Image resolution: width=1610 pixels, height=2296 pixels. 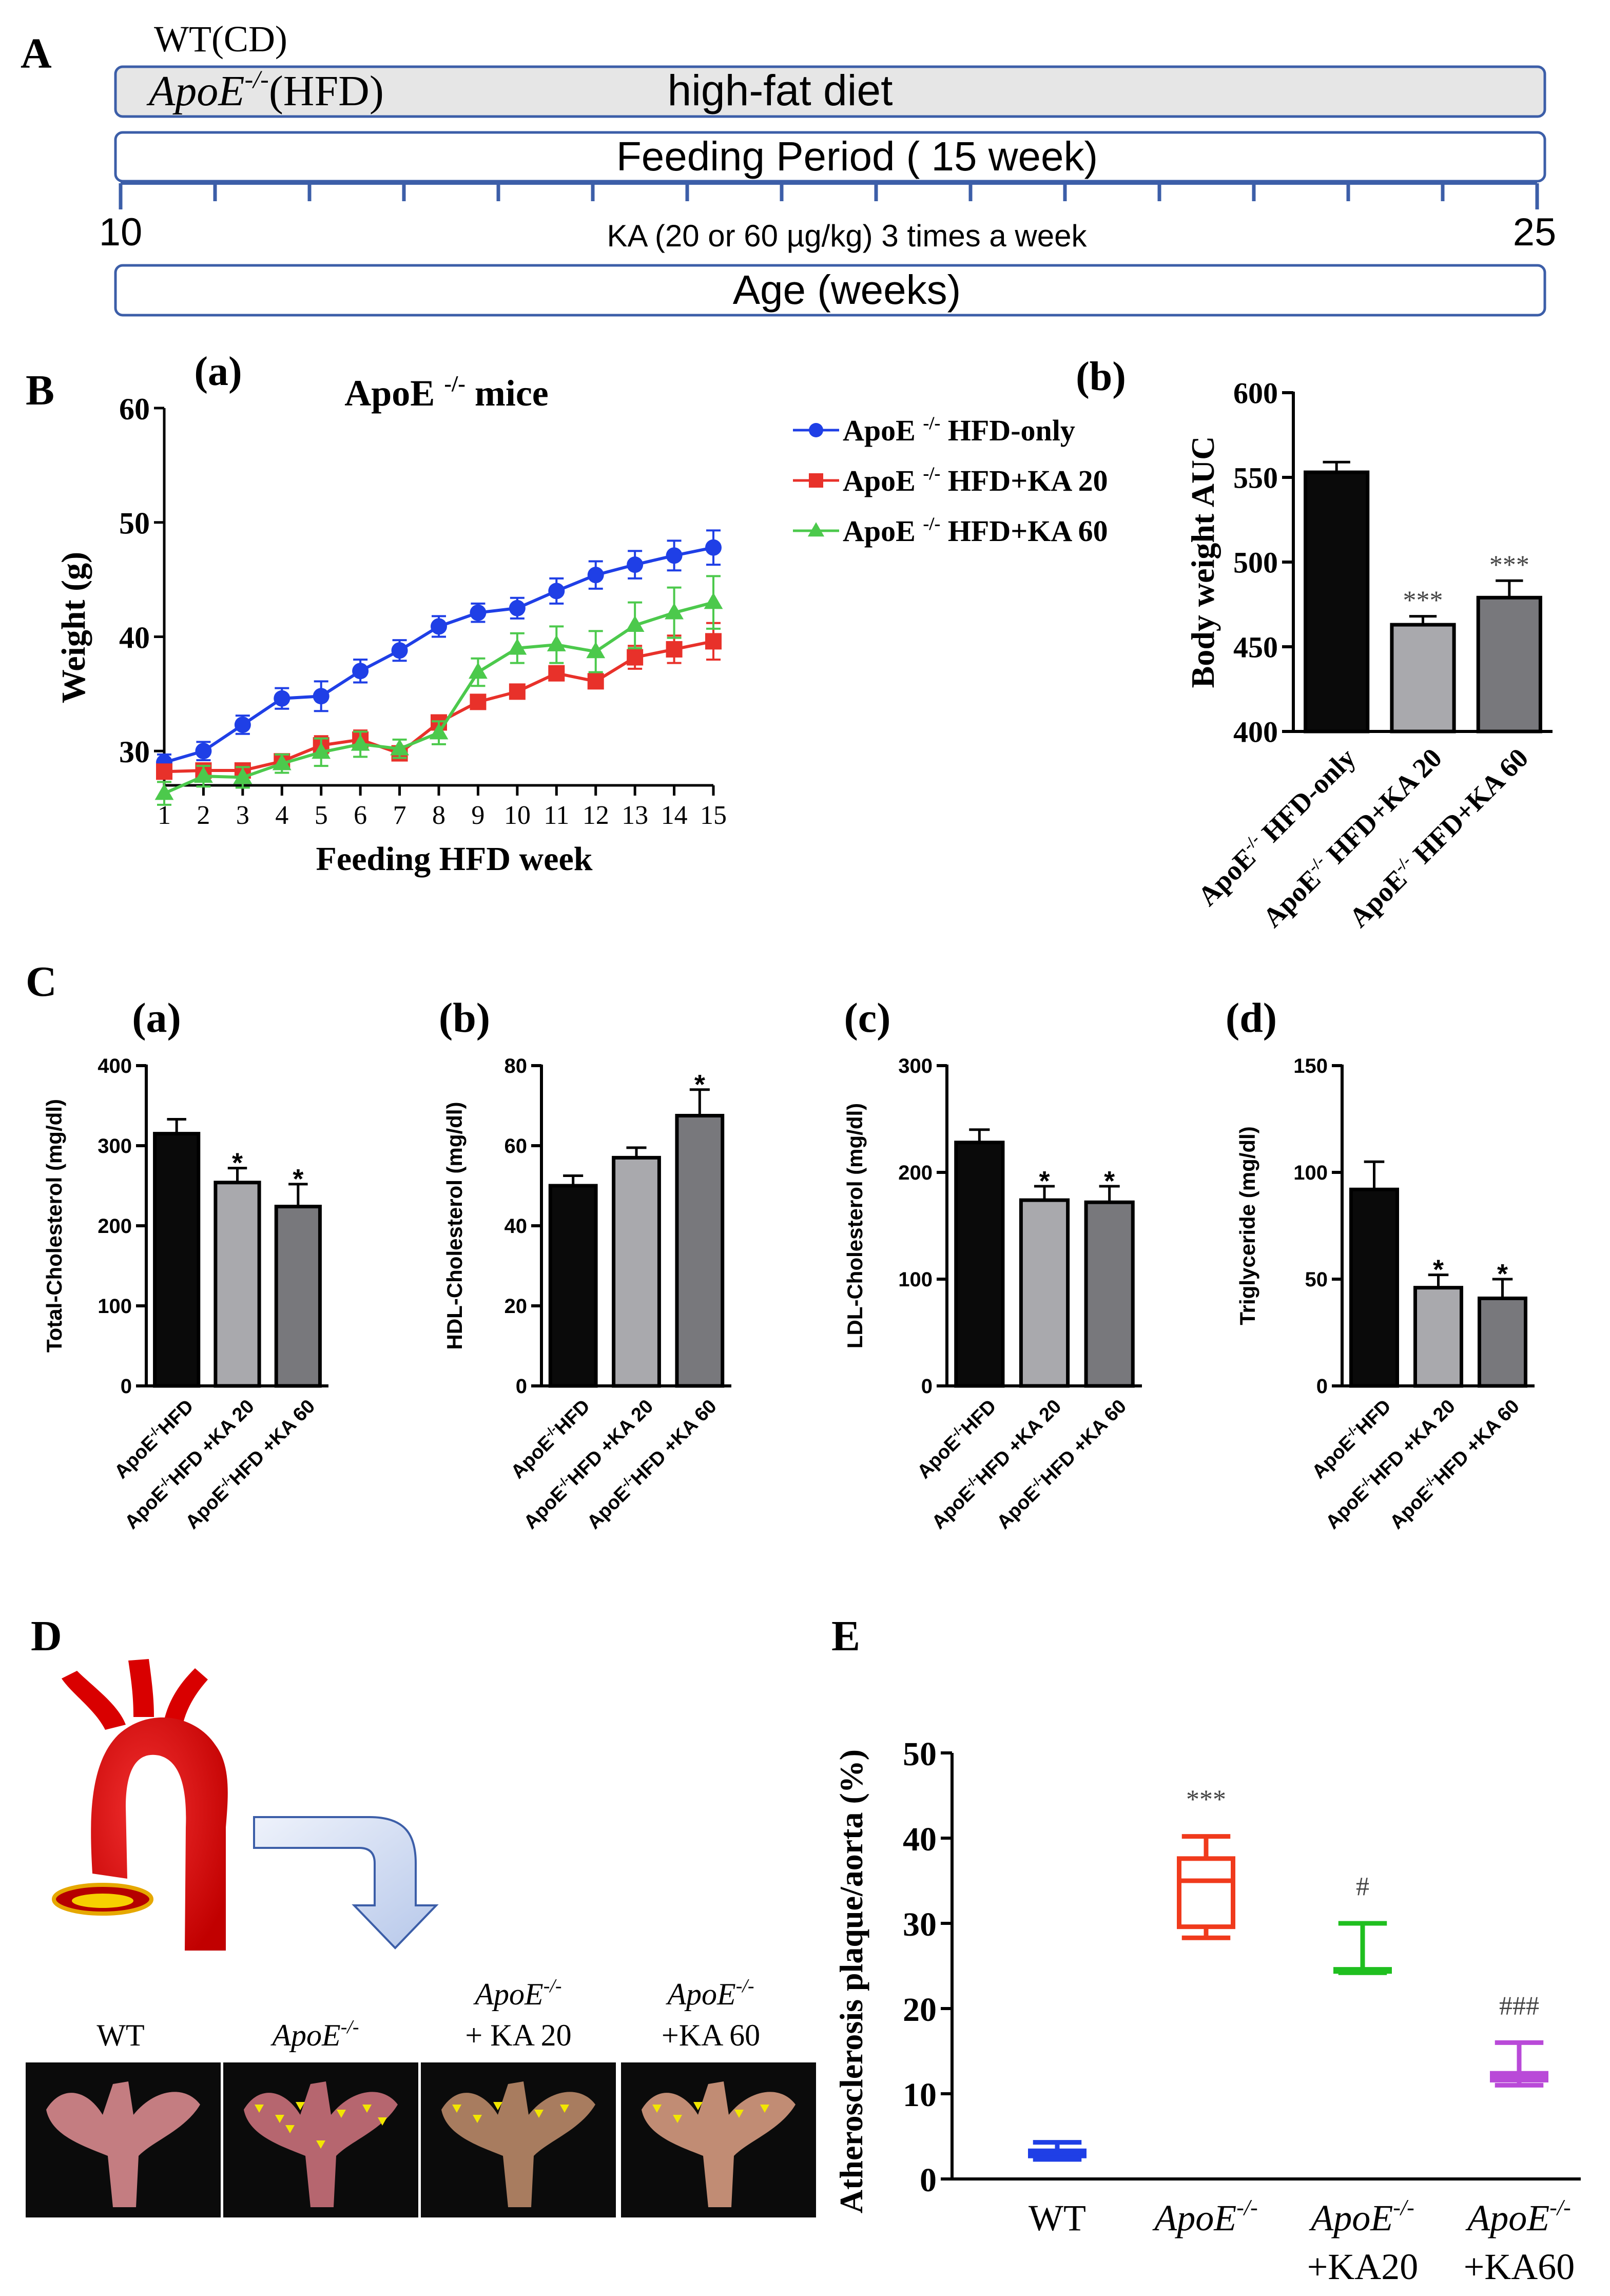 What do you see at coordinates (326, 91) in the screenshot?
I see `apoe-hfd-label-suffix: (HFD)` at bounding box center [326, 91].